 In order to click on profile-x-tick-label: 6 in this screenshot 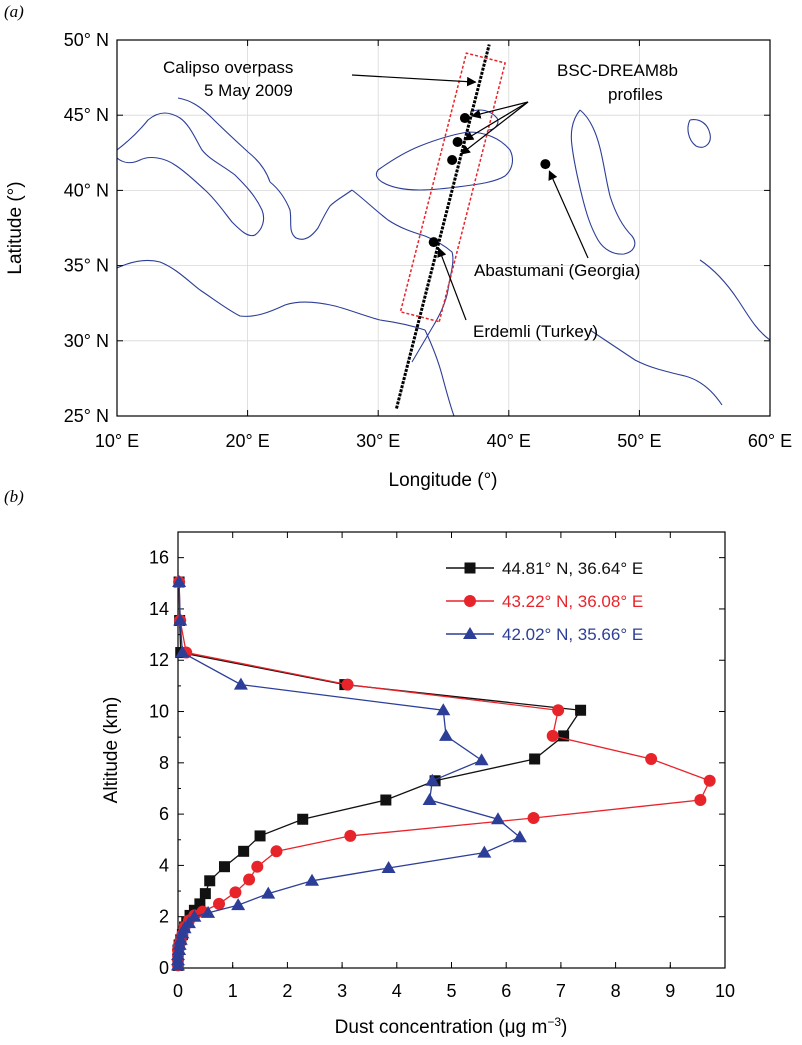, I will do `click(506, 991)`.